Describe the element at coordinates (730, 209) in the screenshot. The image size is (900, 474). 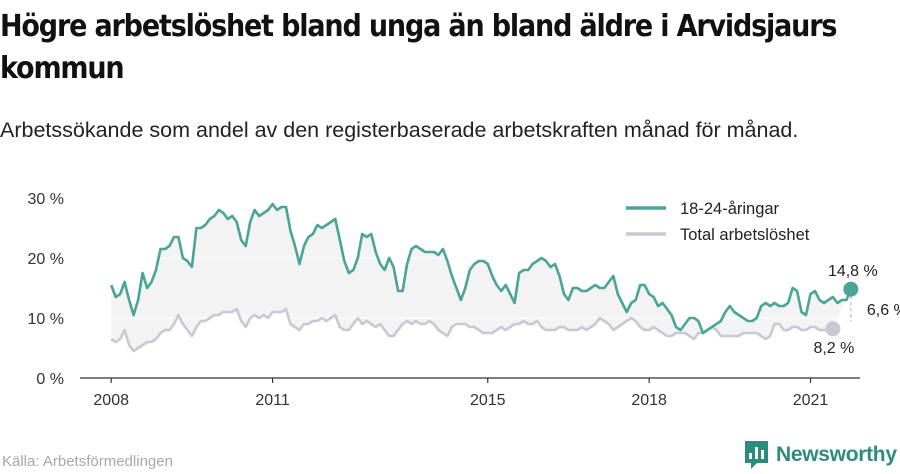
I see `legend-label: 18-24-åringar` at that location.